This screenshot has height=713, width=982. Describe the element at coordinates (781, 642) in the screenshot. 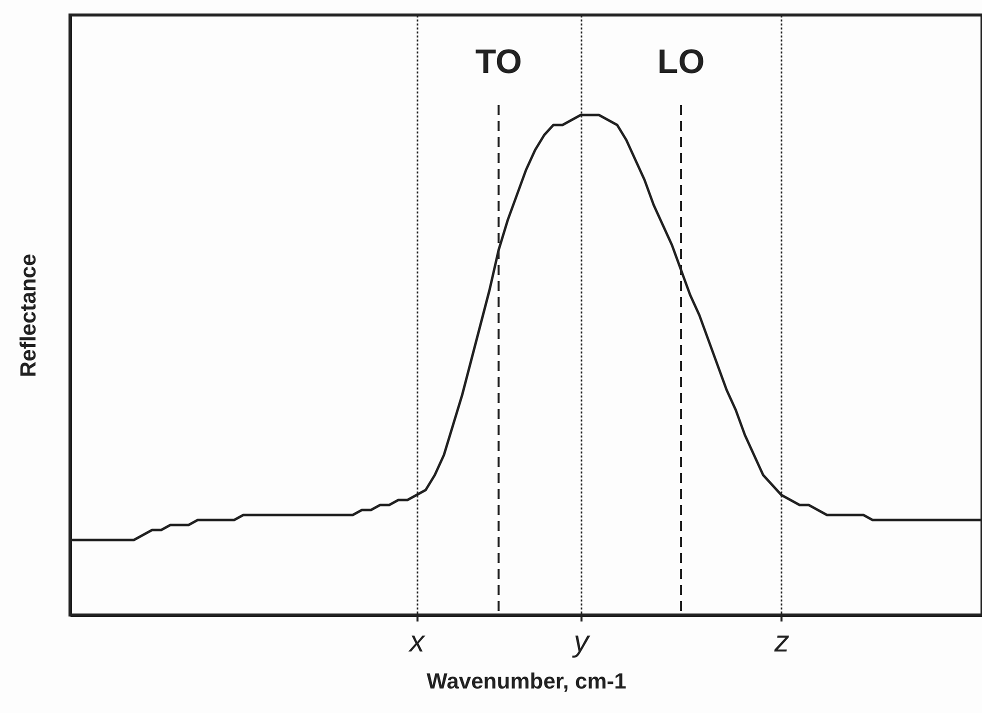

I see `x-tick-label: z` at that location.